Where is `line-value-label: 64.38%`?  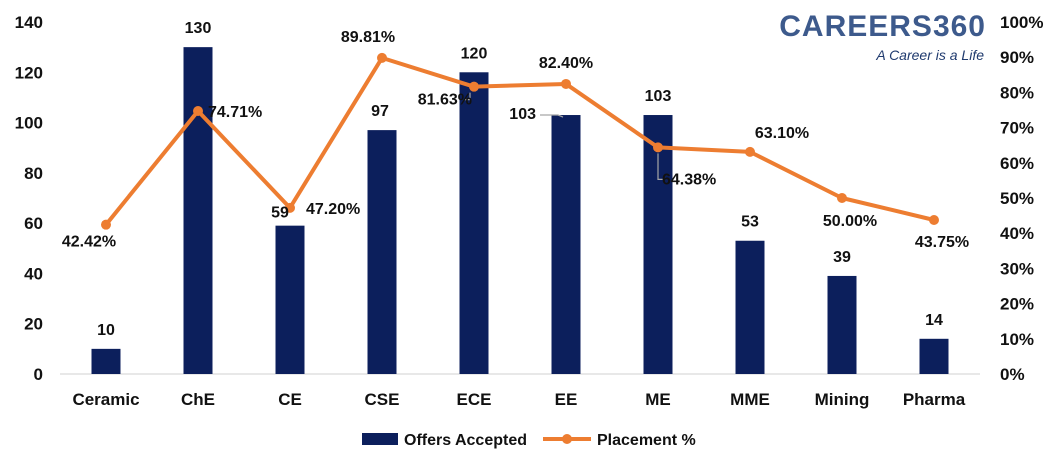
line-value-label: 64.38% is located at coordinates (689, 179).